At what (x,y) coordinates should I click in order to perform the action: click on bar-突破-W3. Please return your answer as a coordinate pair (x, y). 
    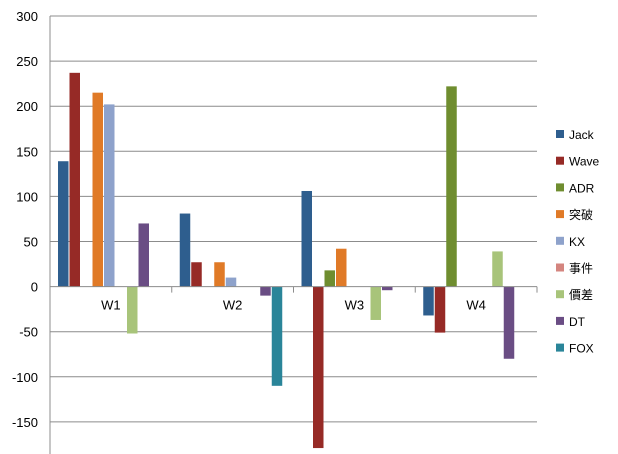
    Looking at the image, I should click on (341, 267).